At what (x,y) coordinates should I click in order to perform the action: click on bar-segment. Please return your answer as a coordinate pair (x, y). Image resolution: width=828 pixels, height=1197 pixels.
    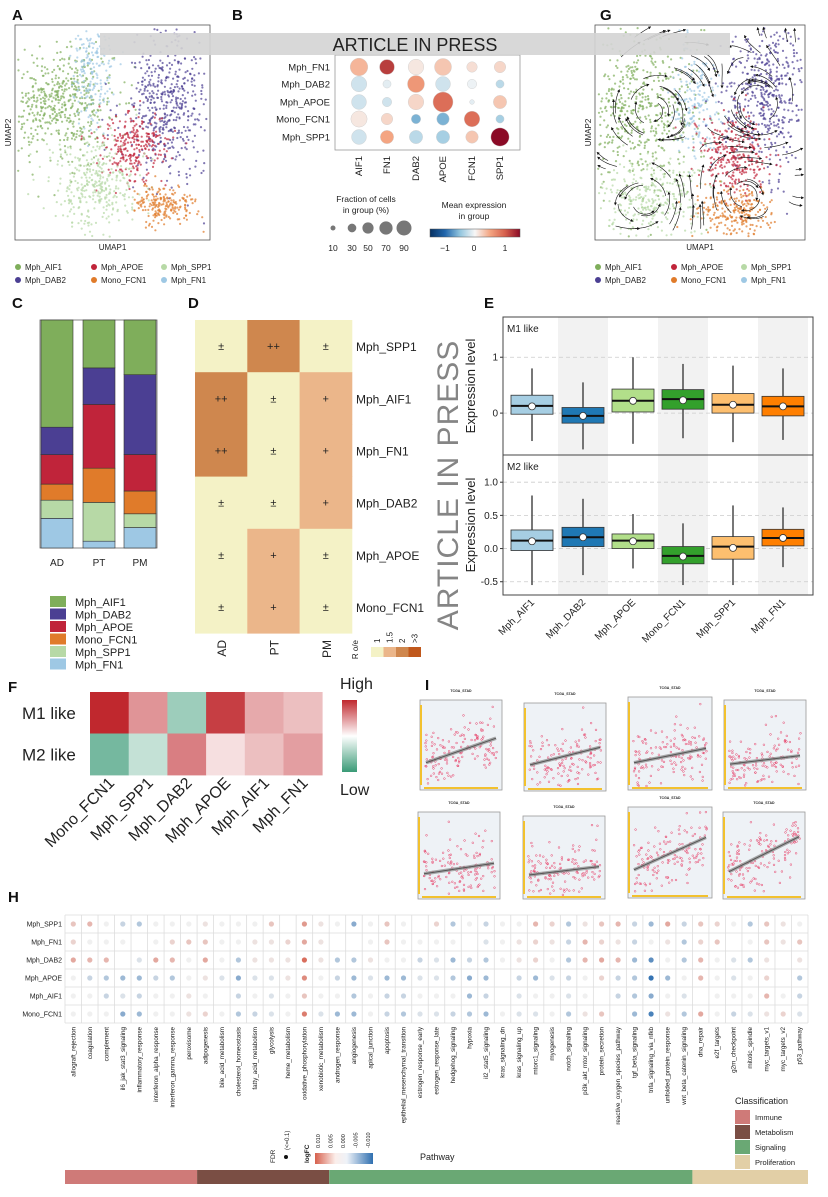
    Looking at the image, I should click on (140, 473).